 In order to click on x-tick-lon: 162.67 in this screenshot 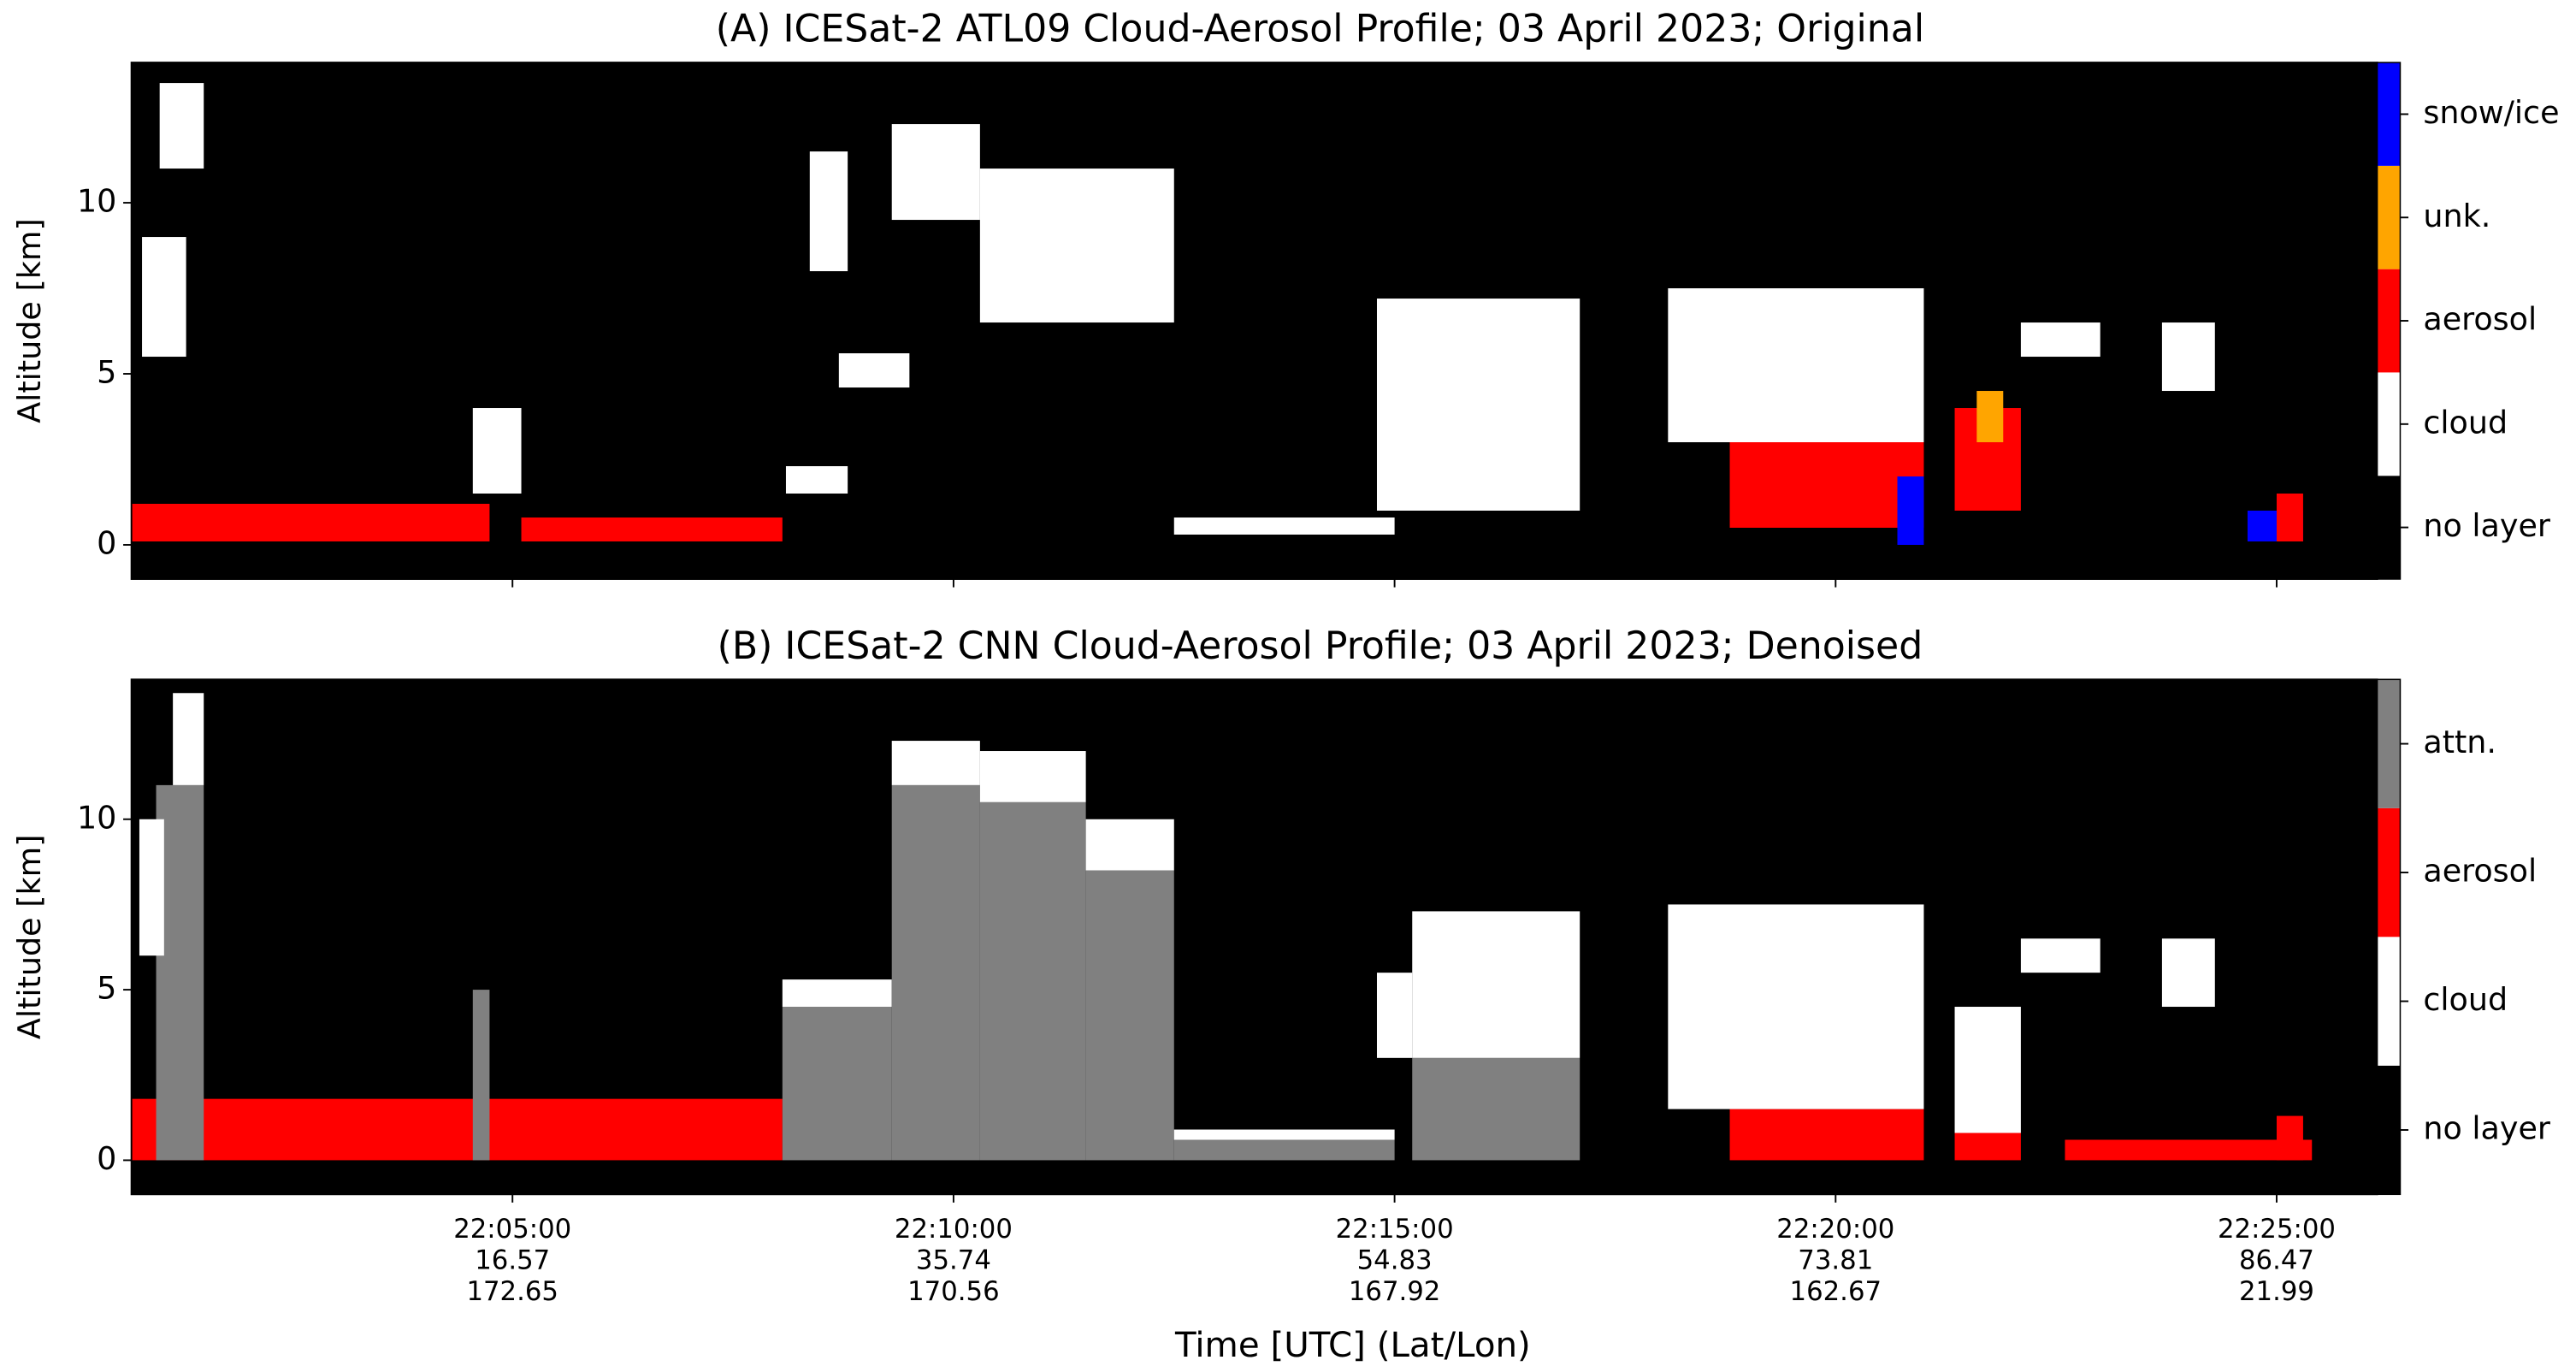, I will do `click(1836, 1291)`.